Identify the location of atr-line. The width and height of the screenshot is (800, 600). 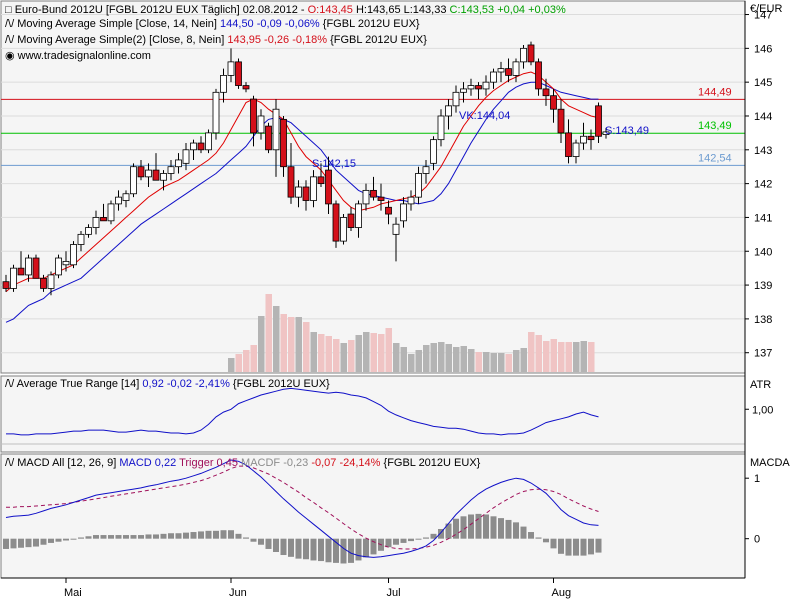
(302, 411).